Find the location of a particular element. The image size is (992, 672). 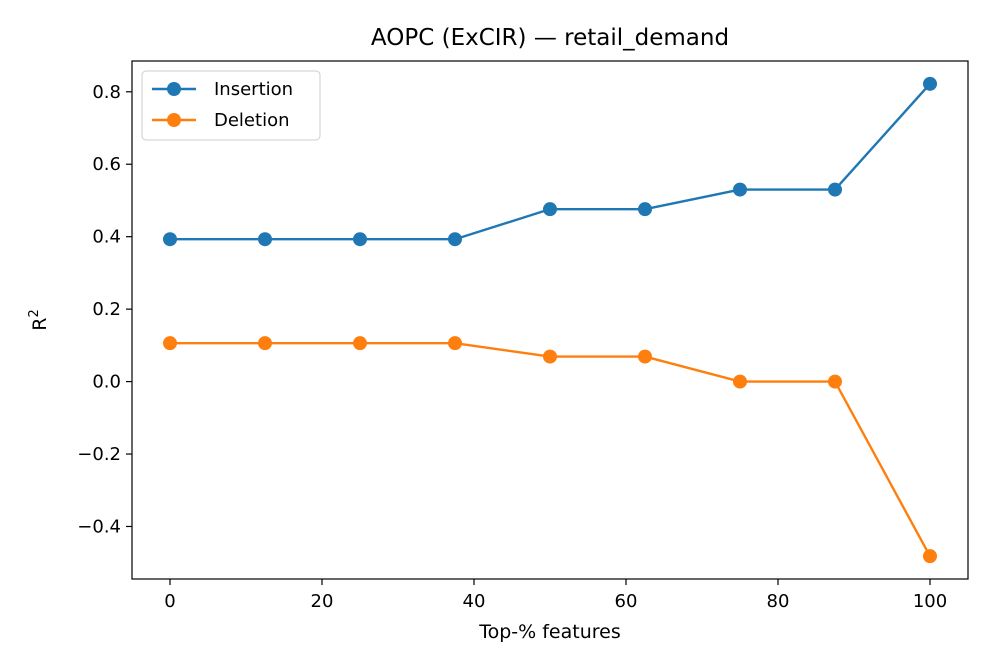

y-tick-label: 0.6 is located at coordinates (106, 164).